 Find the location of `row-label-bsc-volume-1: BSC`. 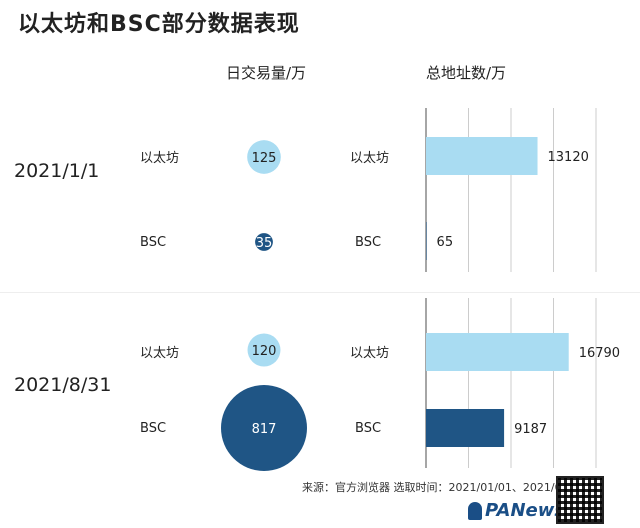

row-label-bsc-volume-1: BSC is located at coordinates (153, 242).